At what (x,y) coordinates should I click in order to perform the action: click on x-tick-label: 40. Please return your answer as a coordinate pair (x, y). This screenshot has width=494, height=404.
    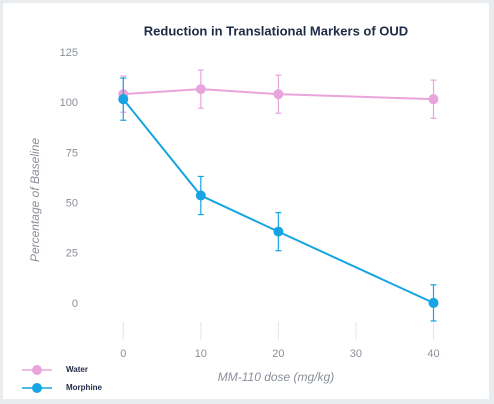
    Looking at the image, I should click on (433, 354).